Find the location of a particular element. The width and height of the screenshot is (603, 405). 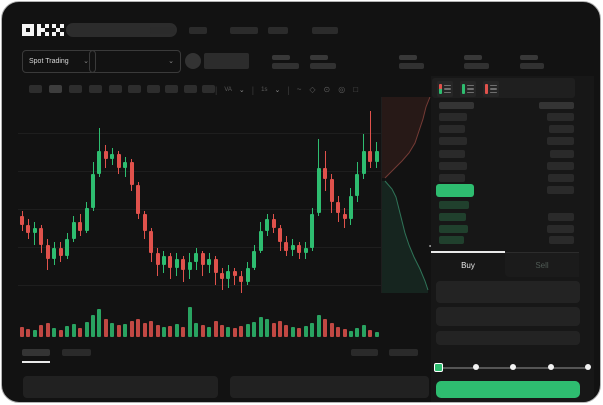

last-price-badge is located at coordinates (455, 190).